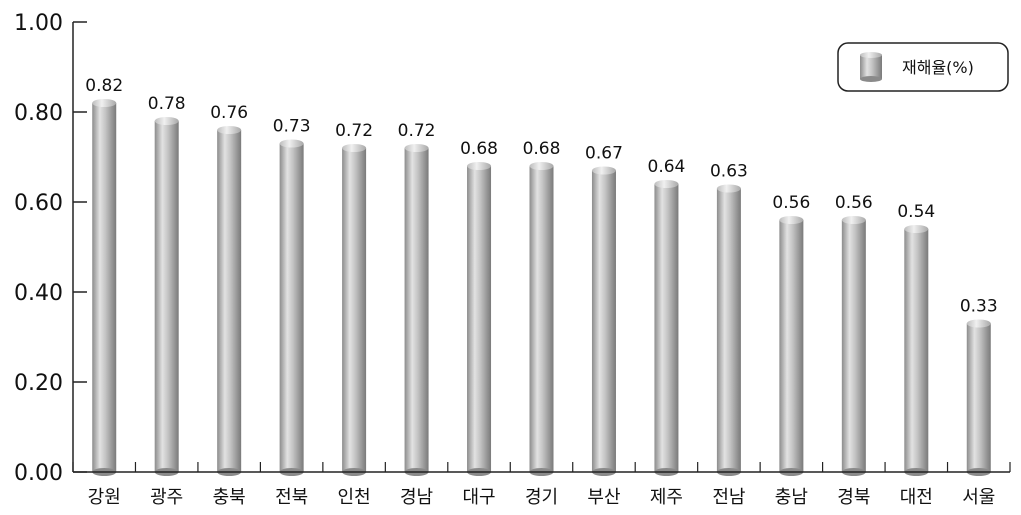 Image resolution: width=1021 pixels, height=515 pixels. I want to click on x-category-label: 광주, so click(166, 497).